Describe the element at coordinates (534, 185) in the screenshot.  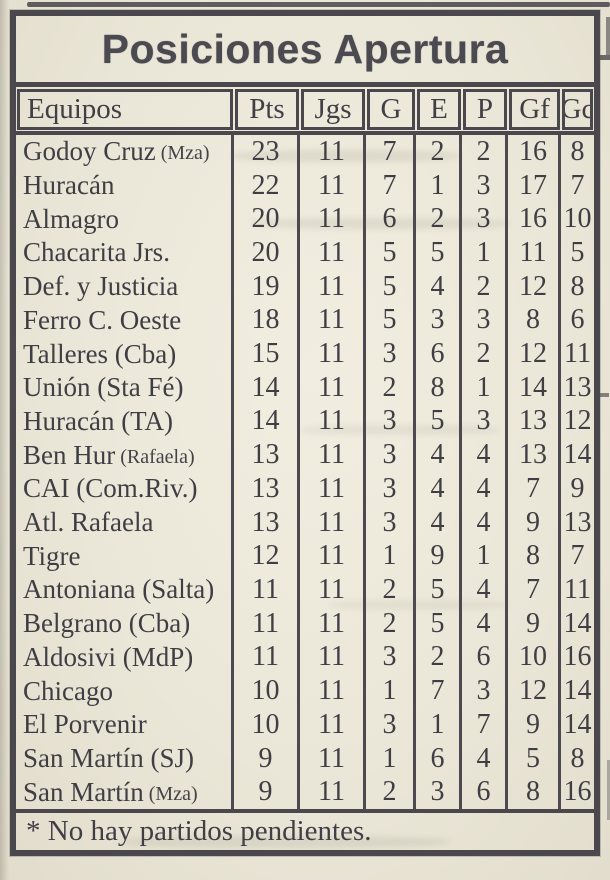
I see `gf-cell: 17` at that location.